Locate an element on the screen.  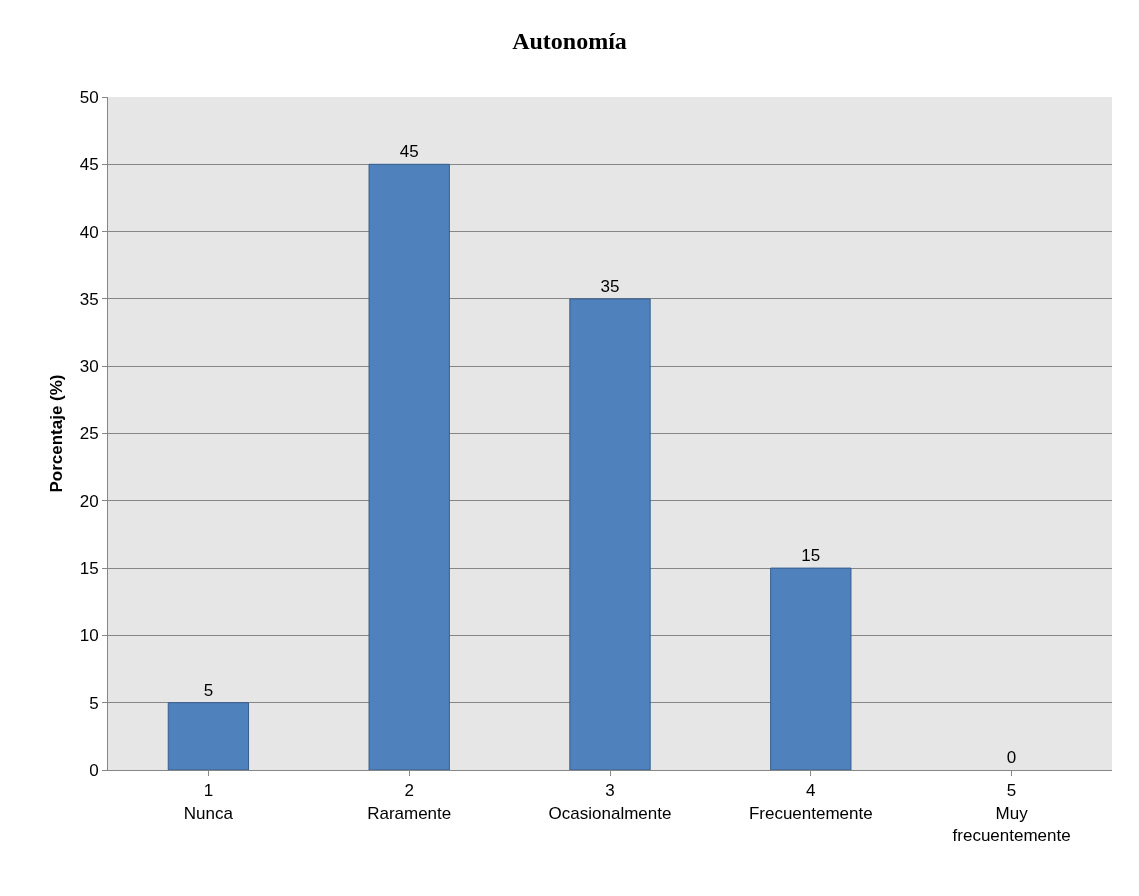
x-tick-label: 2 Raramente is located at coordinates (409, 802).